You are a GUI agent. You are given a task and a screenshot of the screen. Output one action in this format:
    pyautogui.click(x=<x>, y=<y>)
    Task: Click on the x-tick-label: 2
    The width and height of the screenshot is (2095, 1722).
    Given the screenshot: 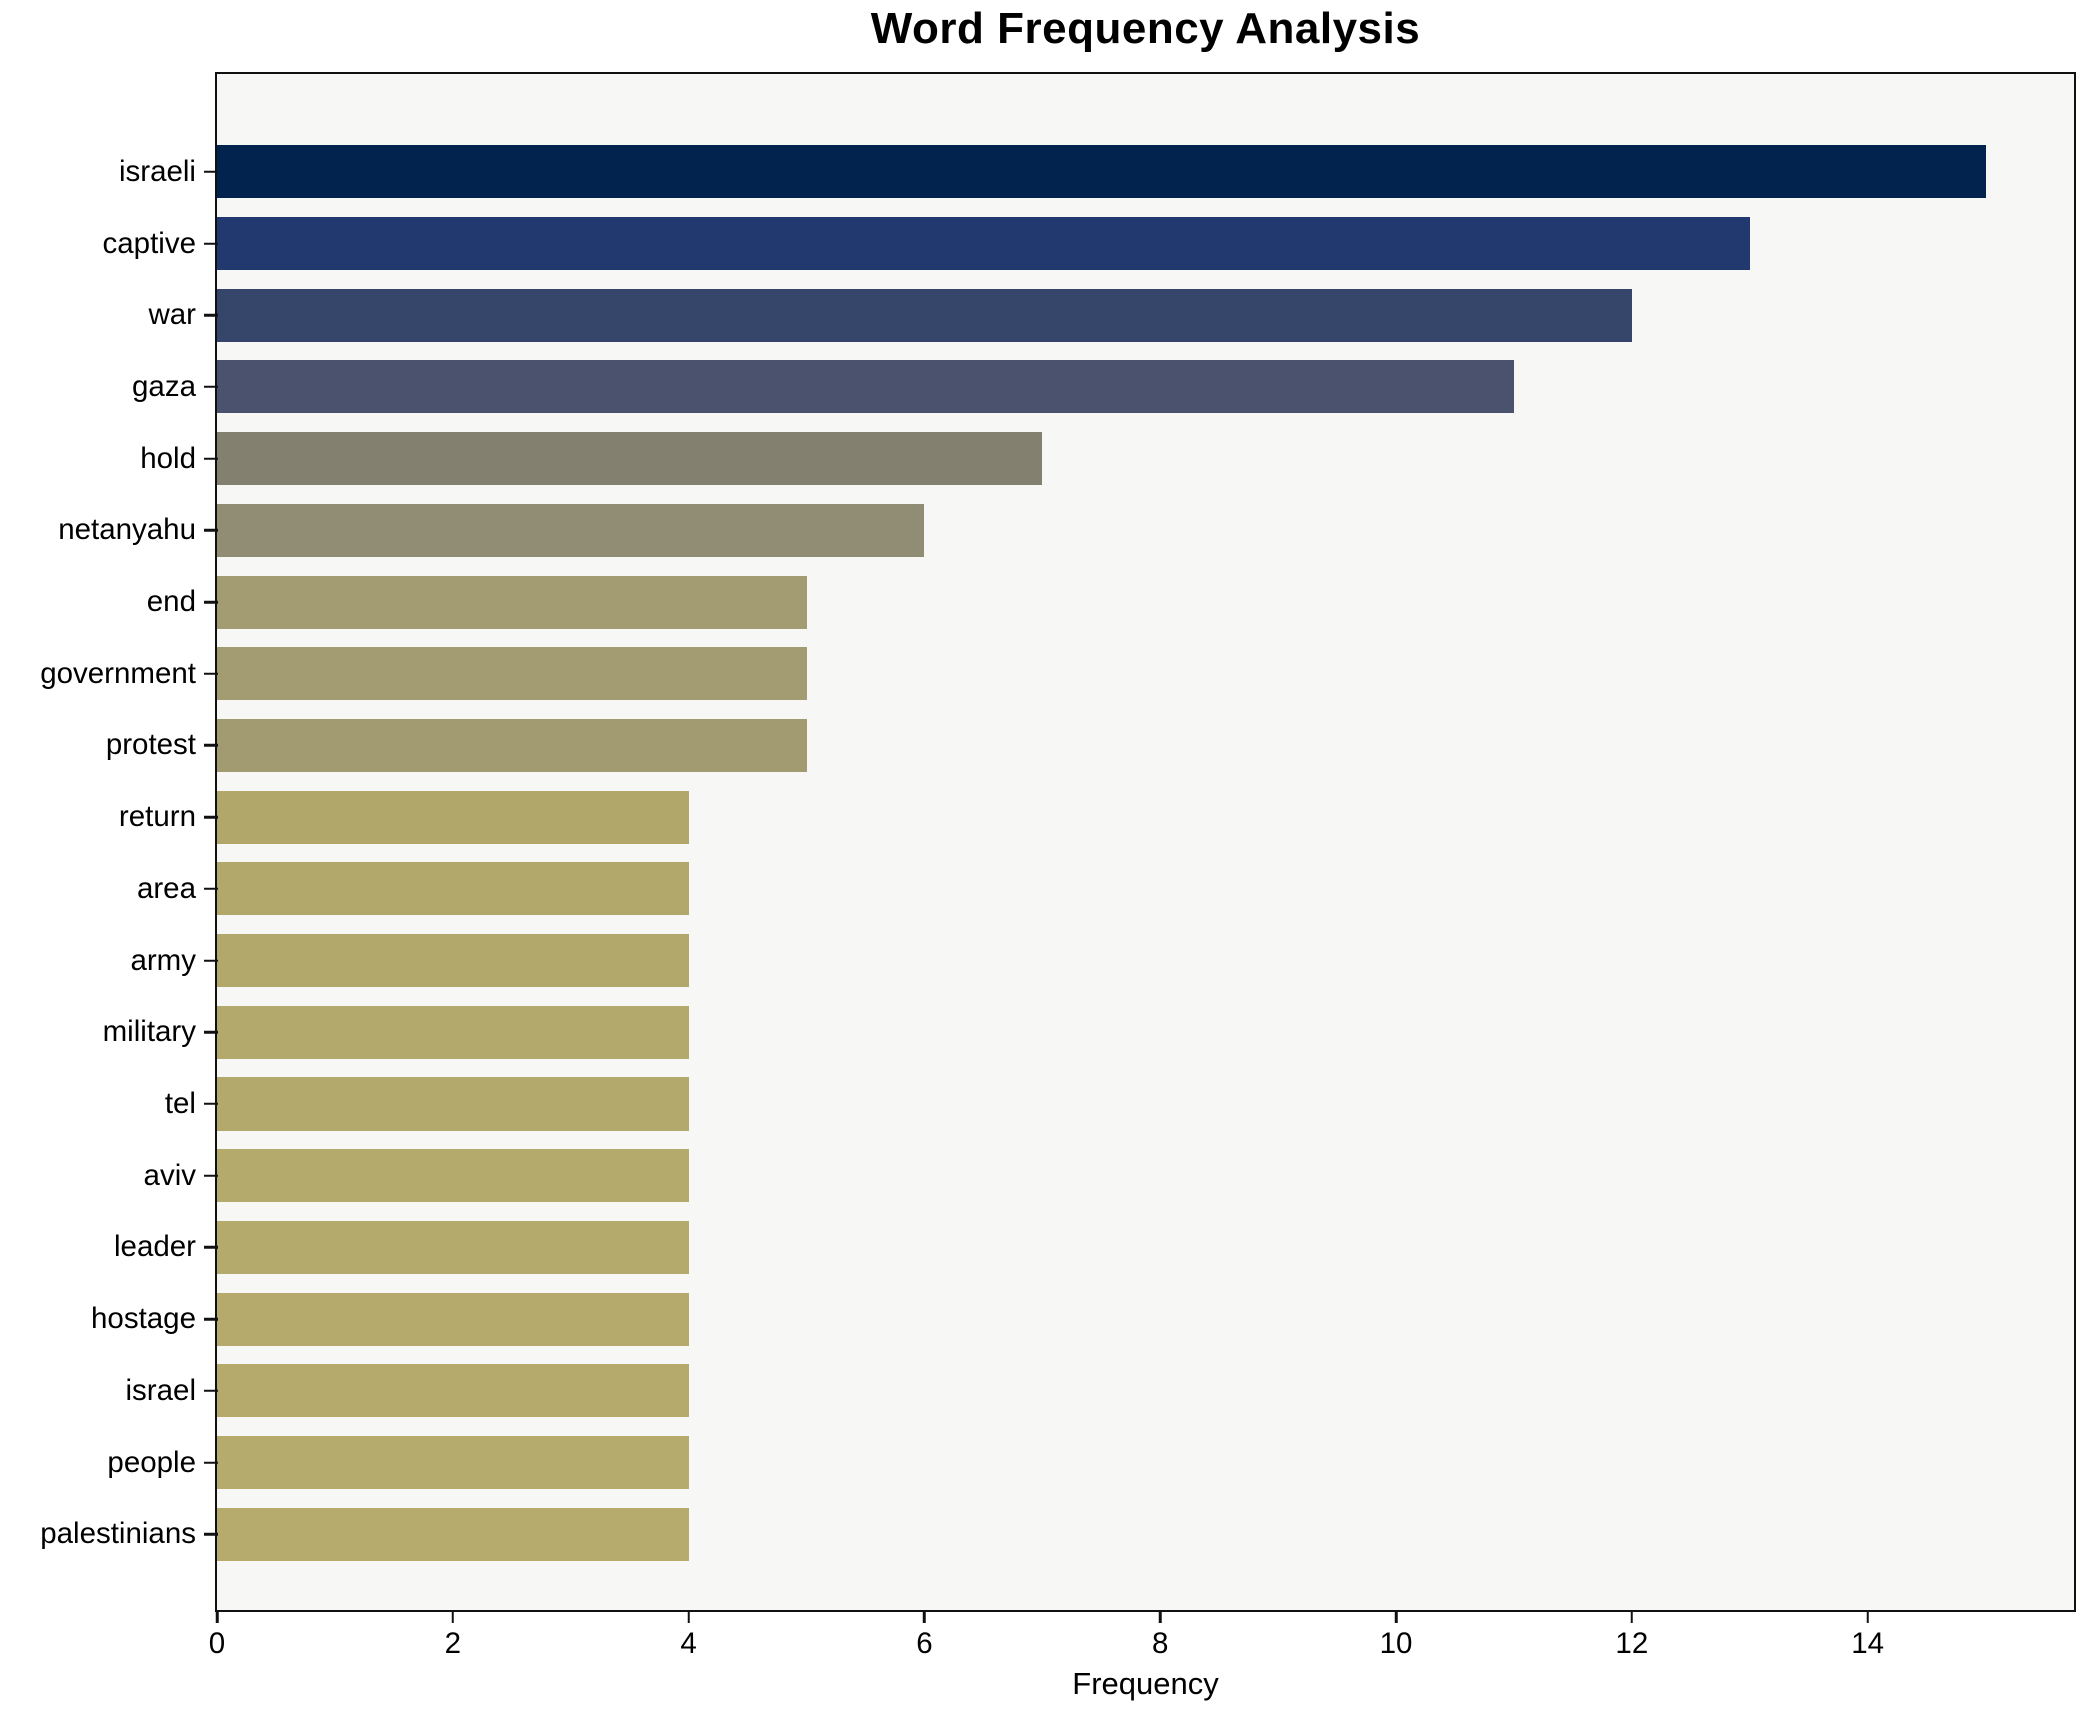 What is the action you would take?
    pyautogui.click(x=453, y=1643)
    